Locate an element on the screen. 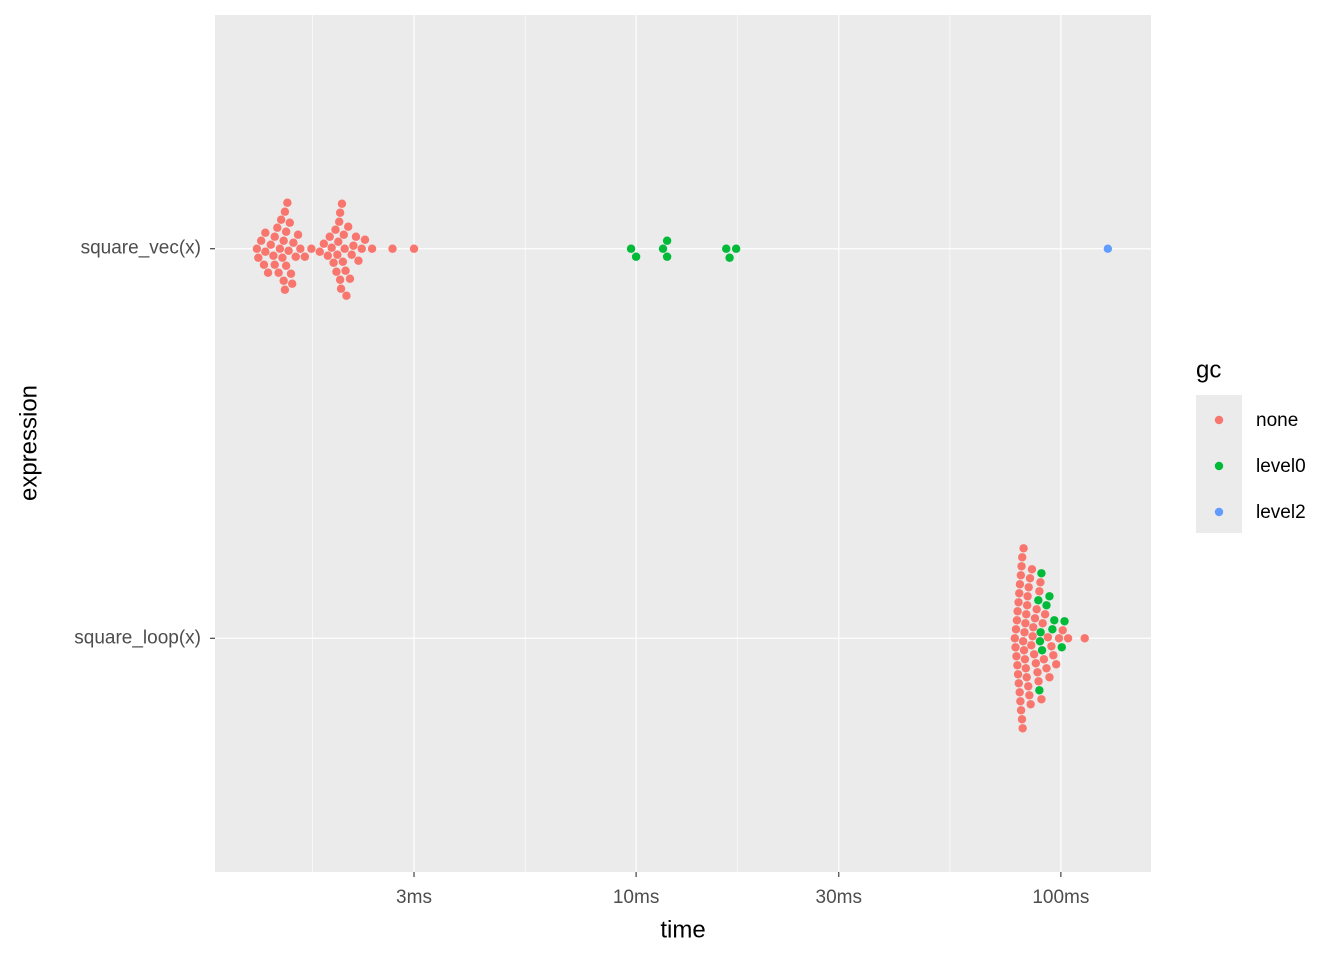  x-tick-label: 30ms is located at coordinates (839, 897).